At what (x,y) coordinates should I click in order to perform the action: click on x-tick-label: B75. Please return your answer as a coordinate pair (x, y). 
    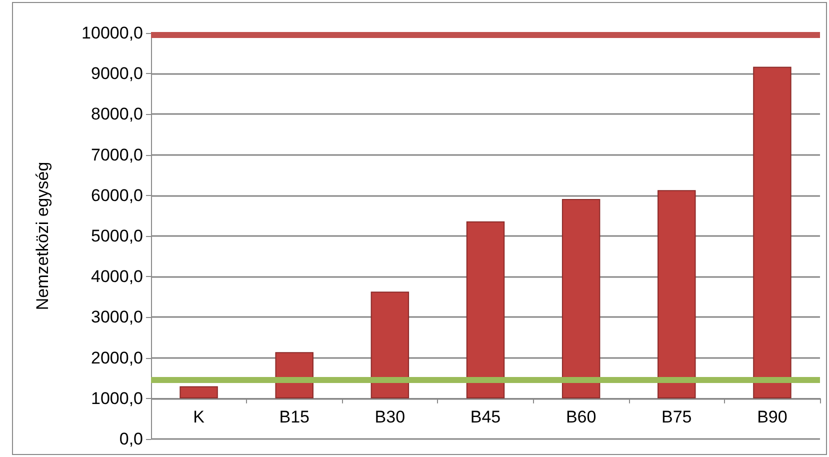
    Looking at the image, I should click on (677, 416).